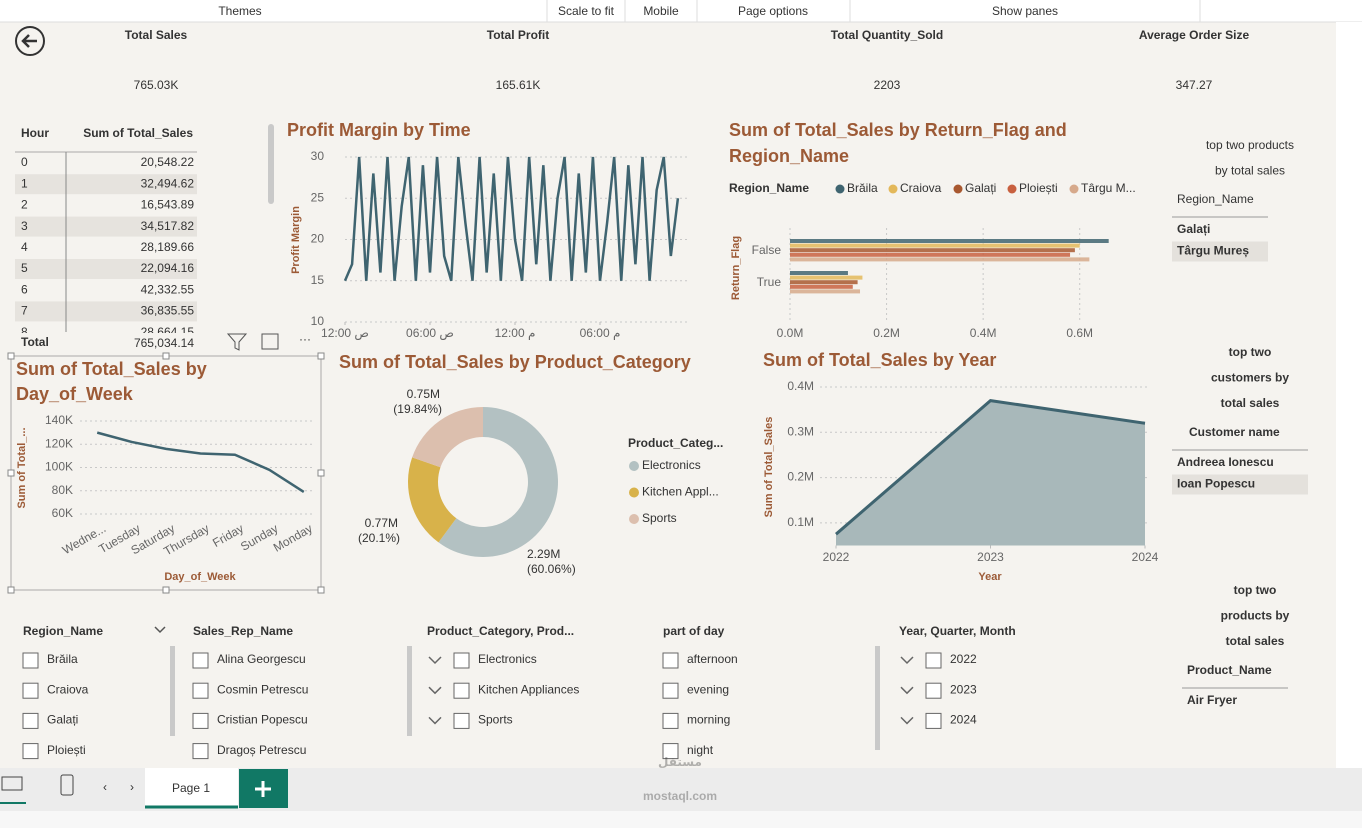  Describe the element at coordinates (12, 783) in the screenshot. I see `desktop-icon` at that location.